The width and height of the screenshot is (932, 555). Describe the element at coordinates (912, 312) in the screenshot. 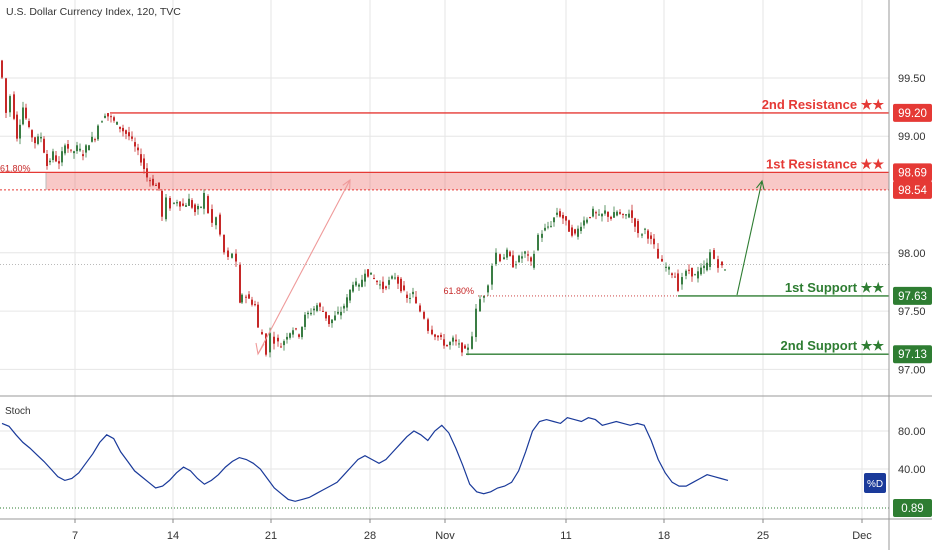

I see `y-tick-label: 97.50` at that location.